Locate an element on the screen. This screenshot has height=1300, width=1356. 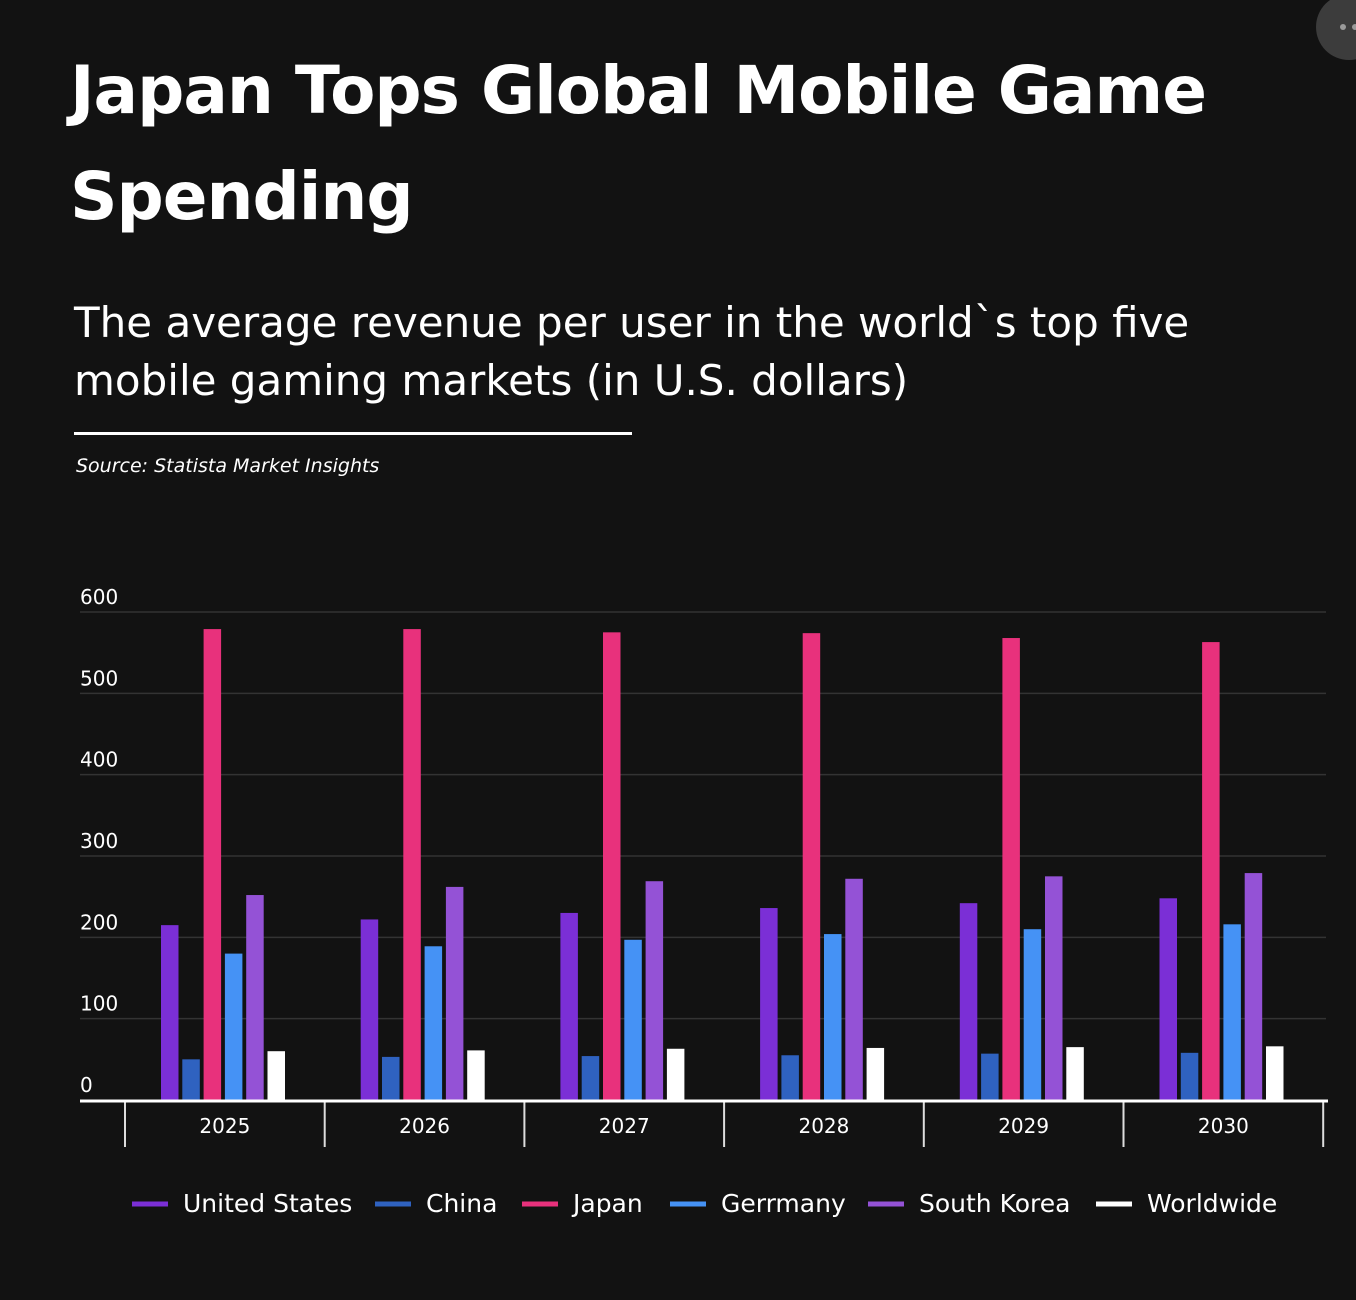
legend-label: South Korea is located at coordinates (994, 1203).